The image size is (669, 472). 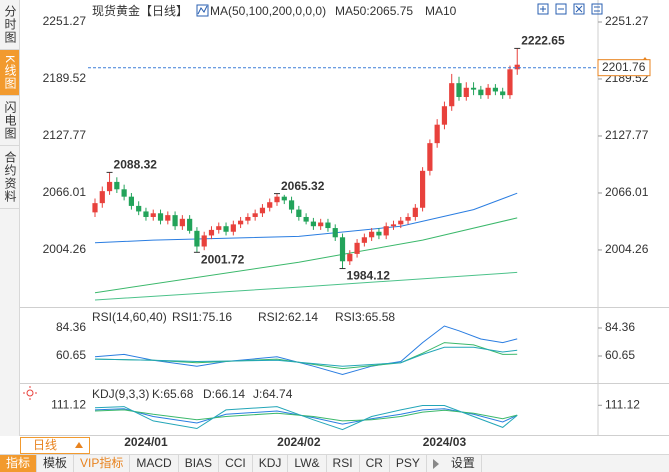 I want to click on low-label: 2001.72, so click(x=223, y=259).